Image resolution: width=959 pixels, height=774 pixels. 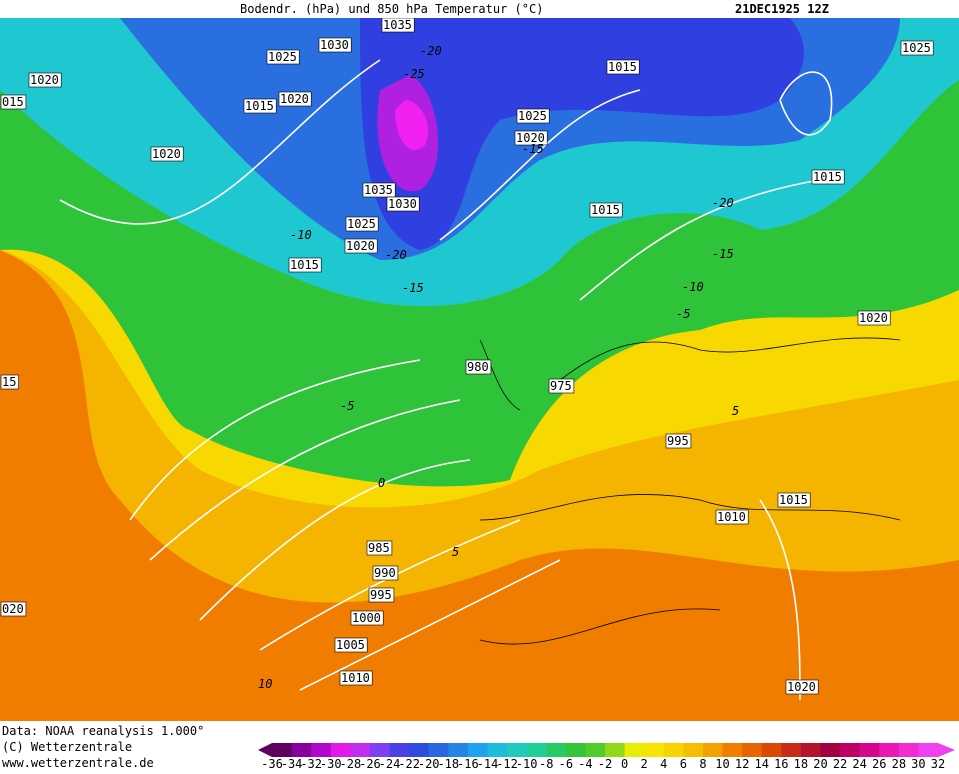 What do you see at coordinates (390, 763) in the screenshot?
I see `scale-label: -24` at bounding box center [390, 763].